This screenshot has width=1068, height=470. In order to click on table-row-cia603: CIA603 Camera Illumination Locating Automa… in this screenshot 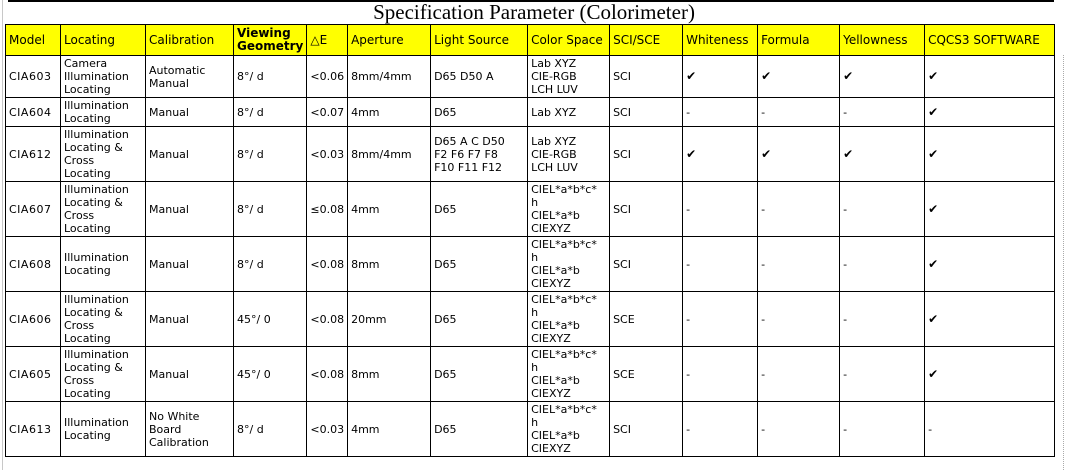, I will do `click(530, 76)`.